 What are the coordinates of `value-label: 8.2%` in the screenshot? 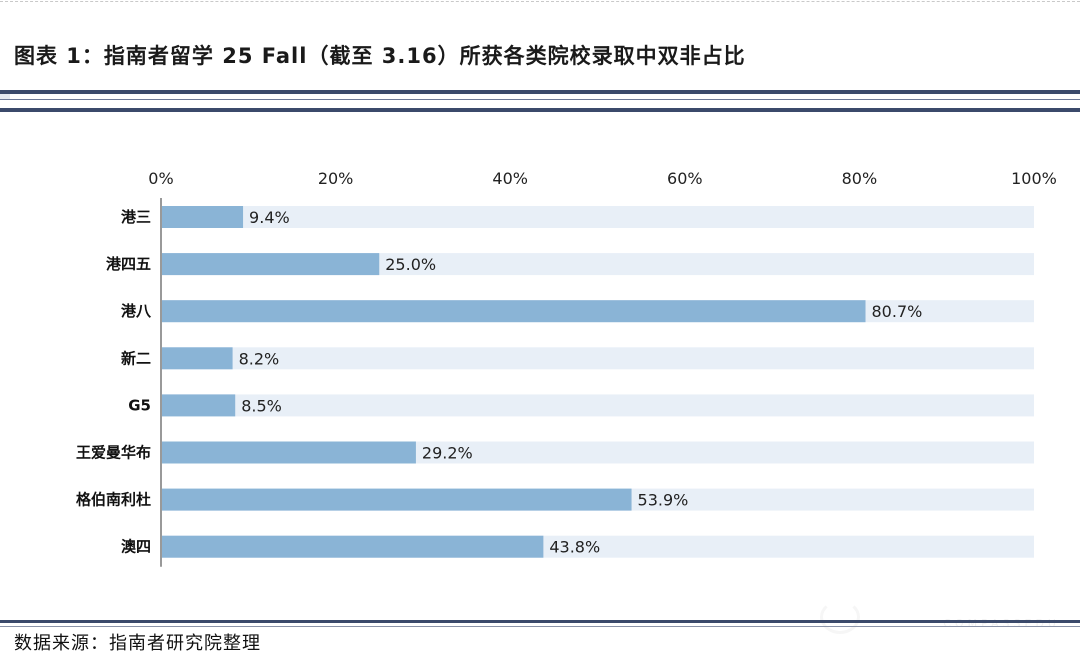 It's located at (259, 358).